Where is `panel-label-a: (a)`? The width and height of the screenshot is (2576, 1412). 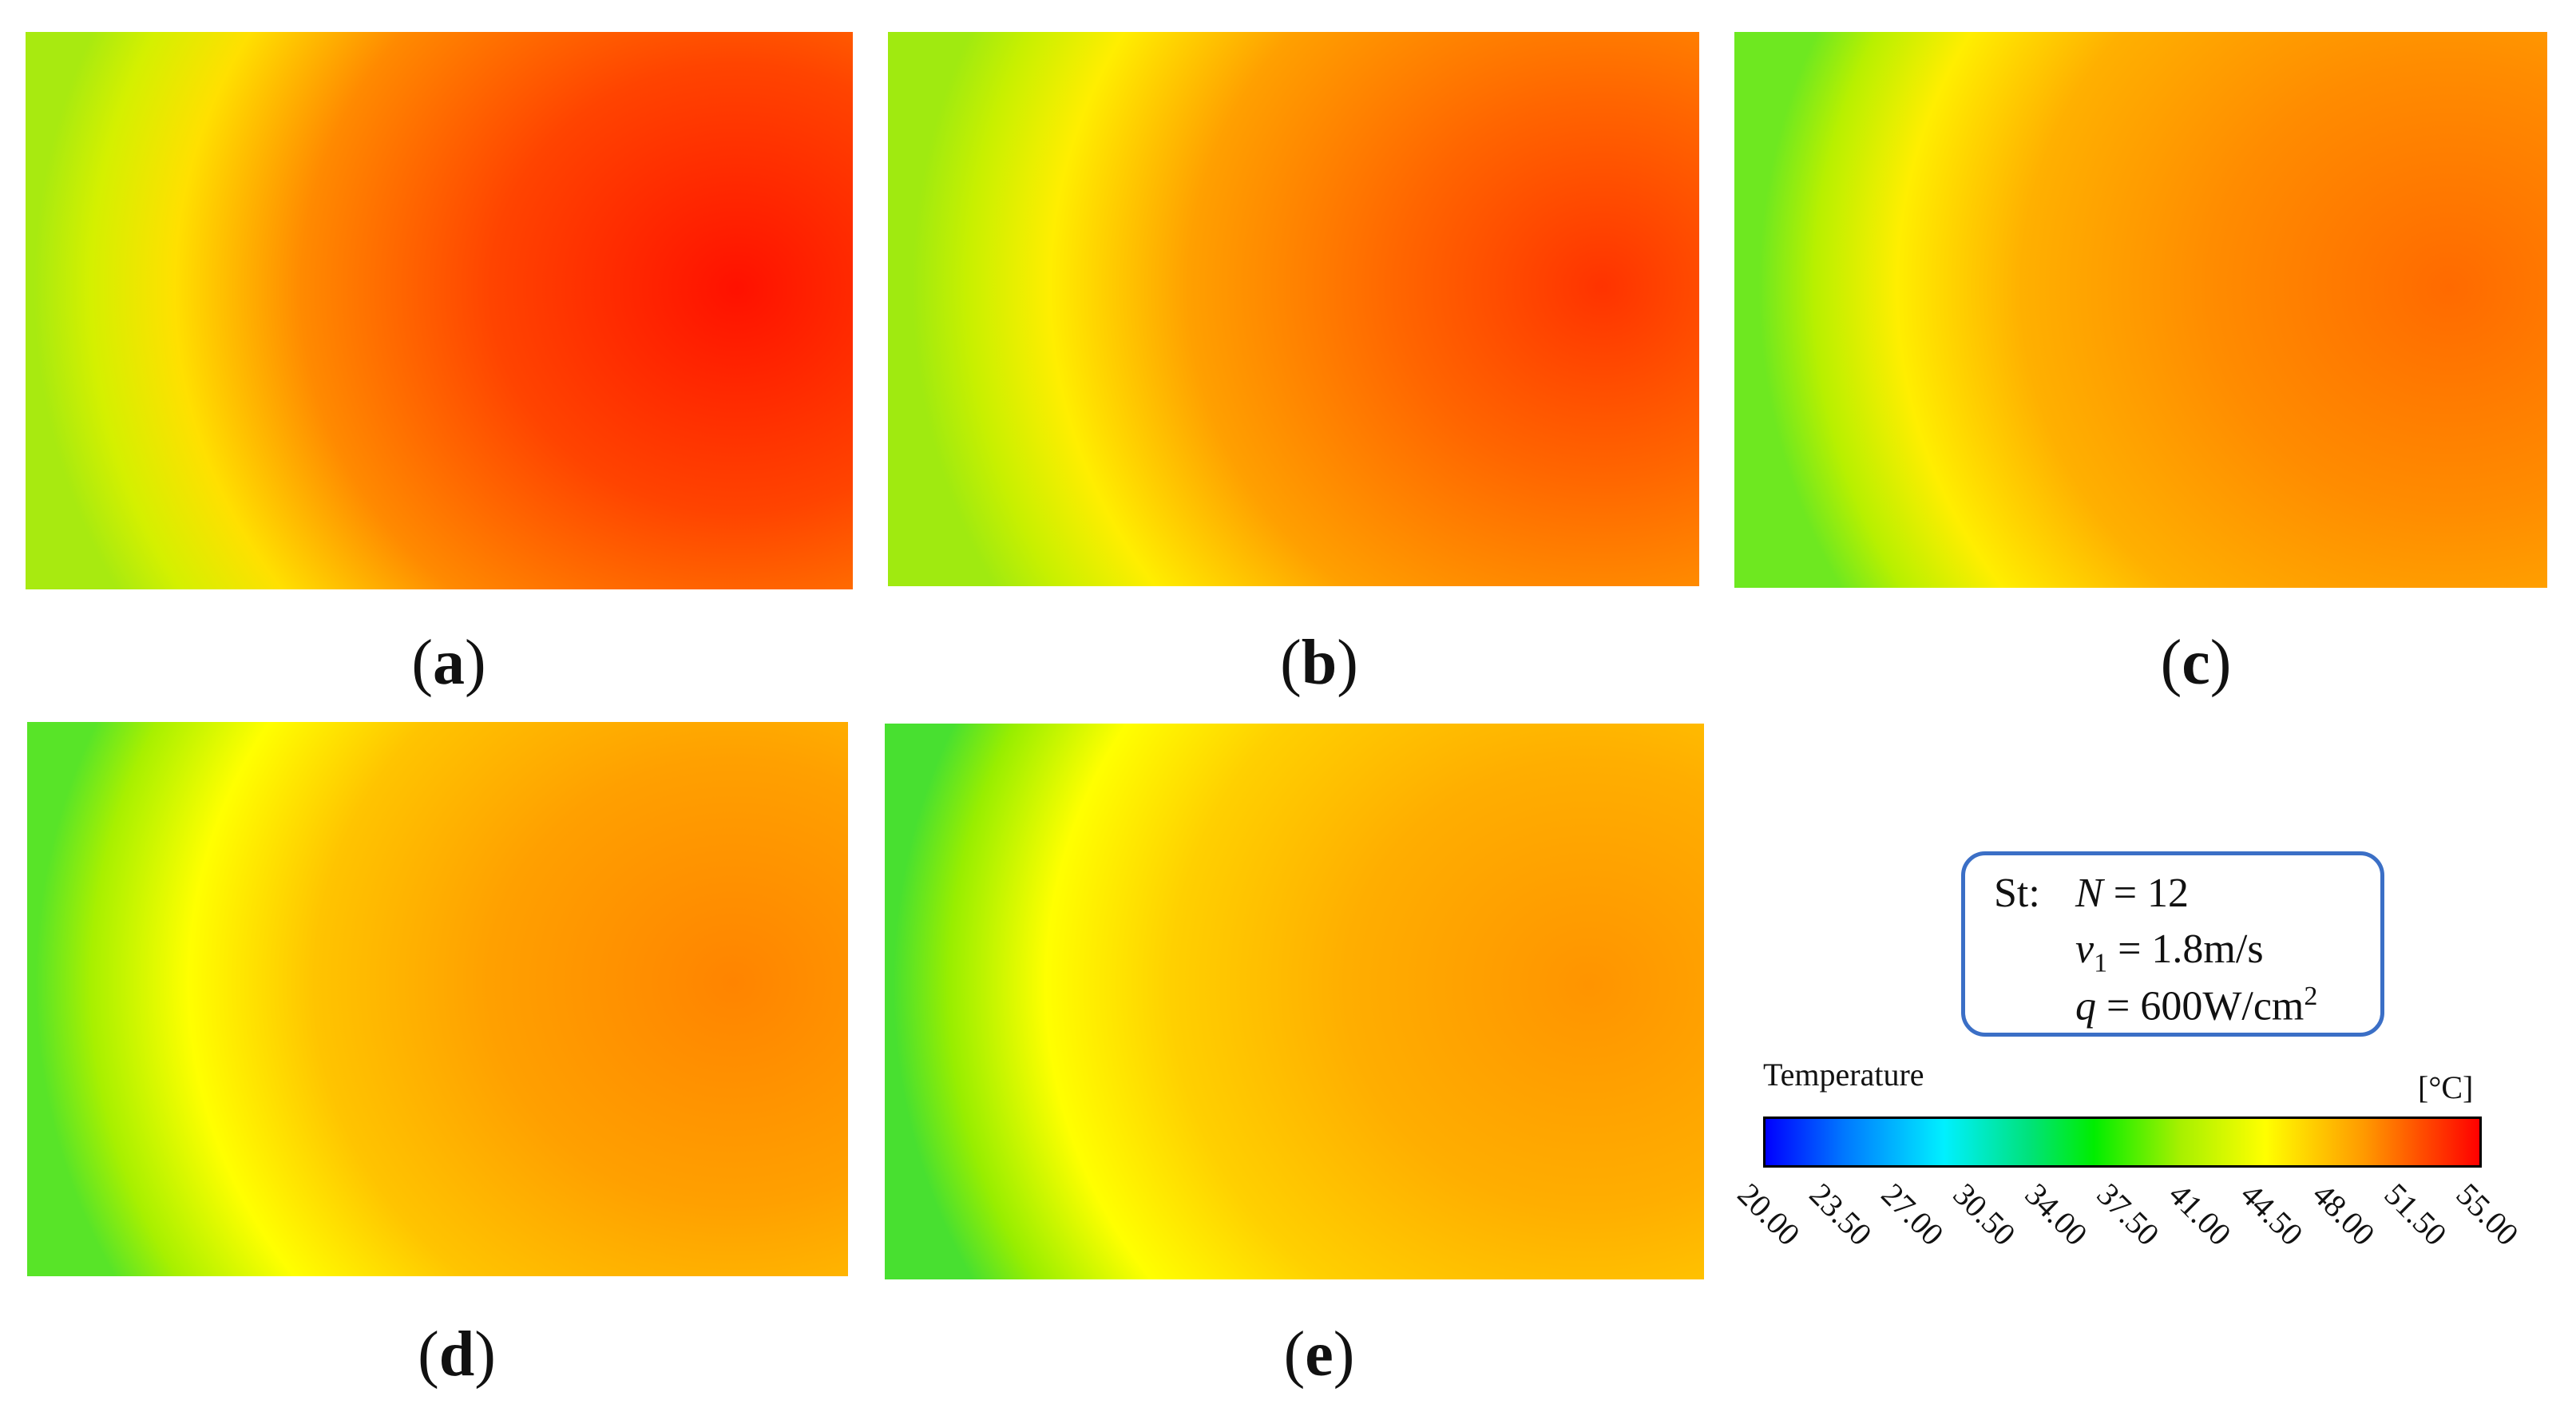 panel-label-a: (a) is located at coordinates (449, 663).